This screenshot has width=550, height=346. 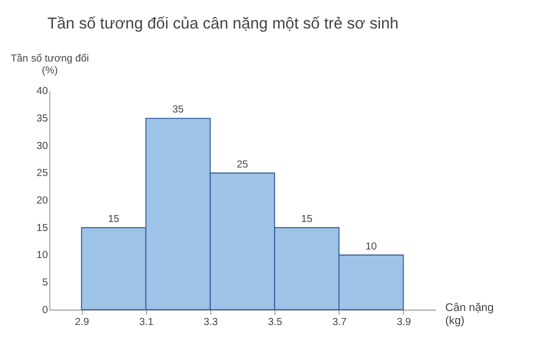 I want to click on y-tick-label: 30, so click(x=42, y=146).